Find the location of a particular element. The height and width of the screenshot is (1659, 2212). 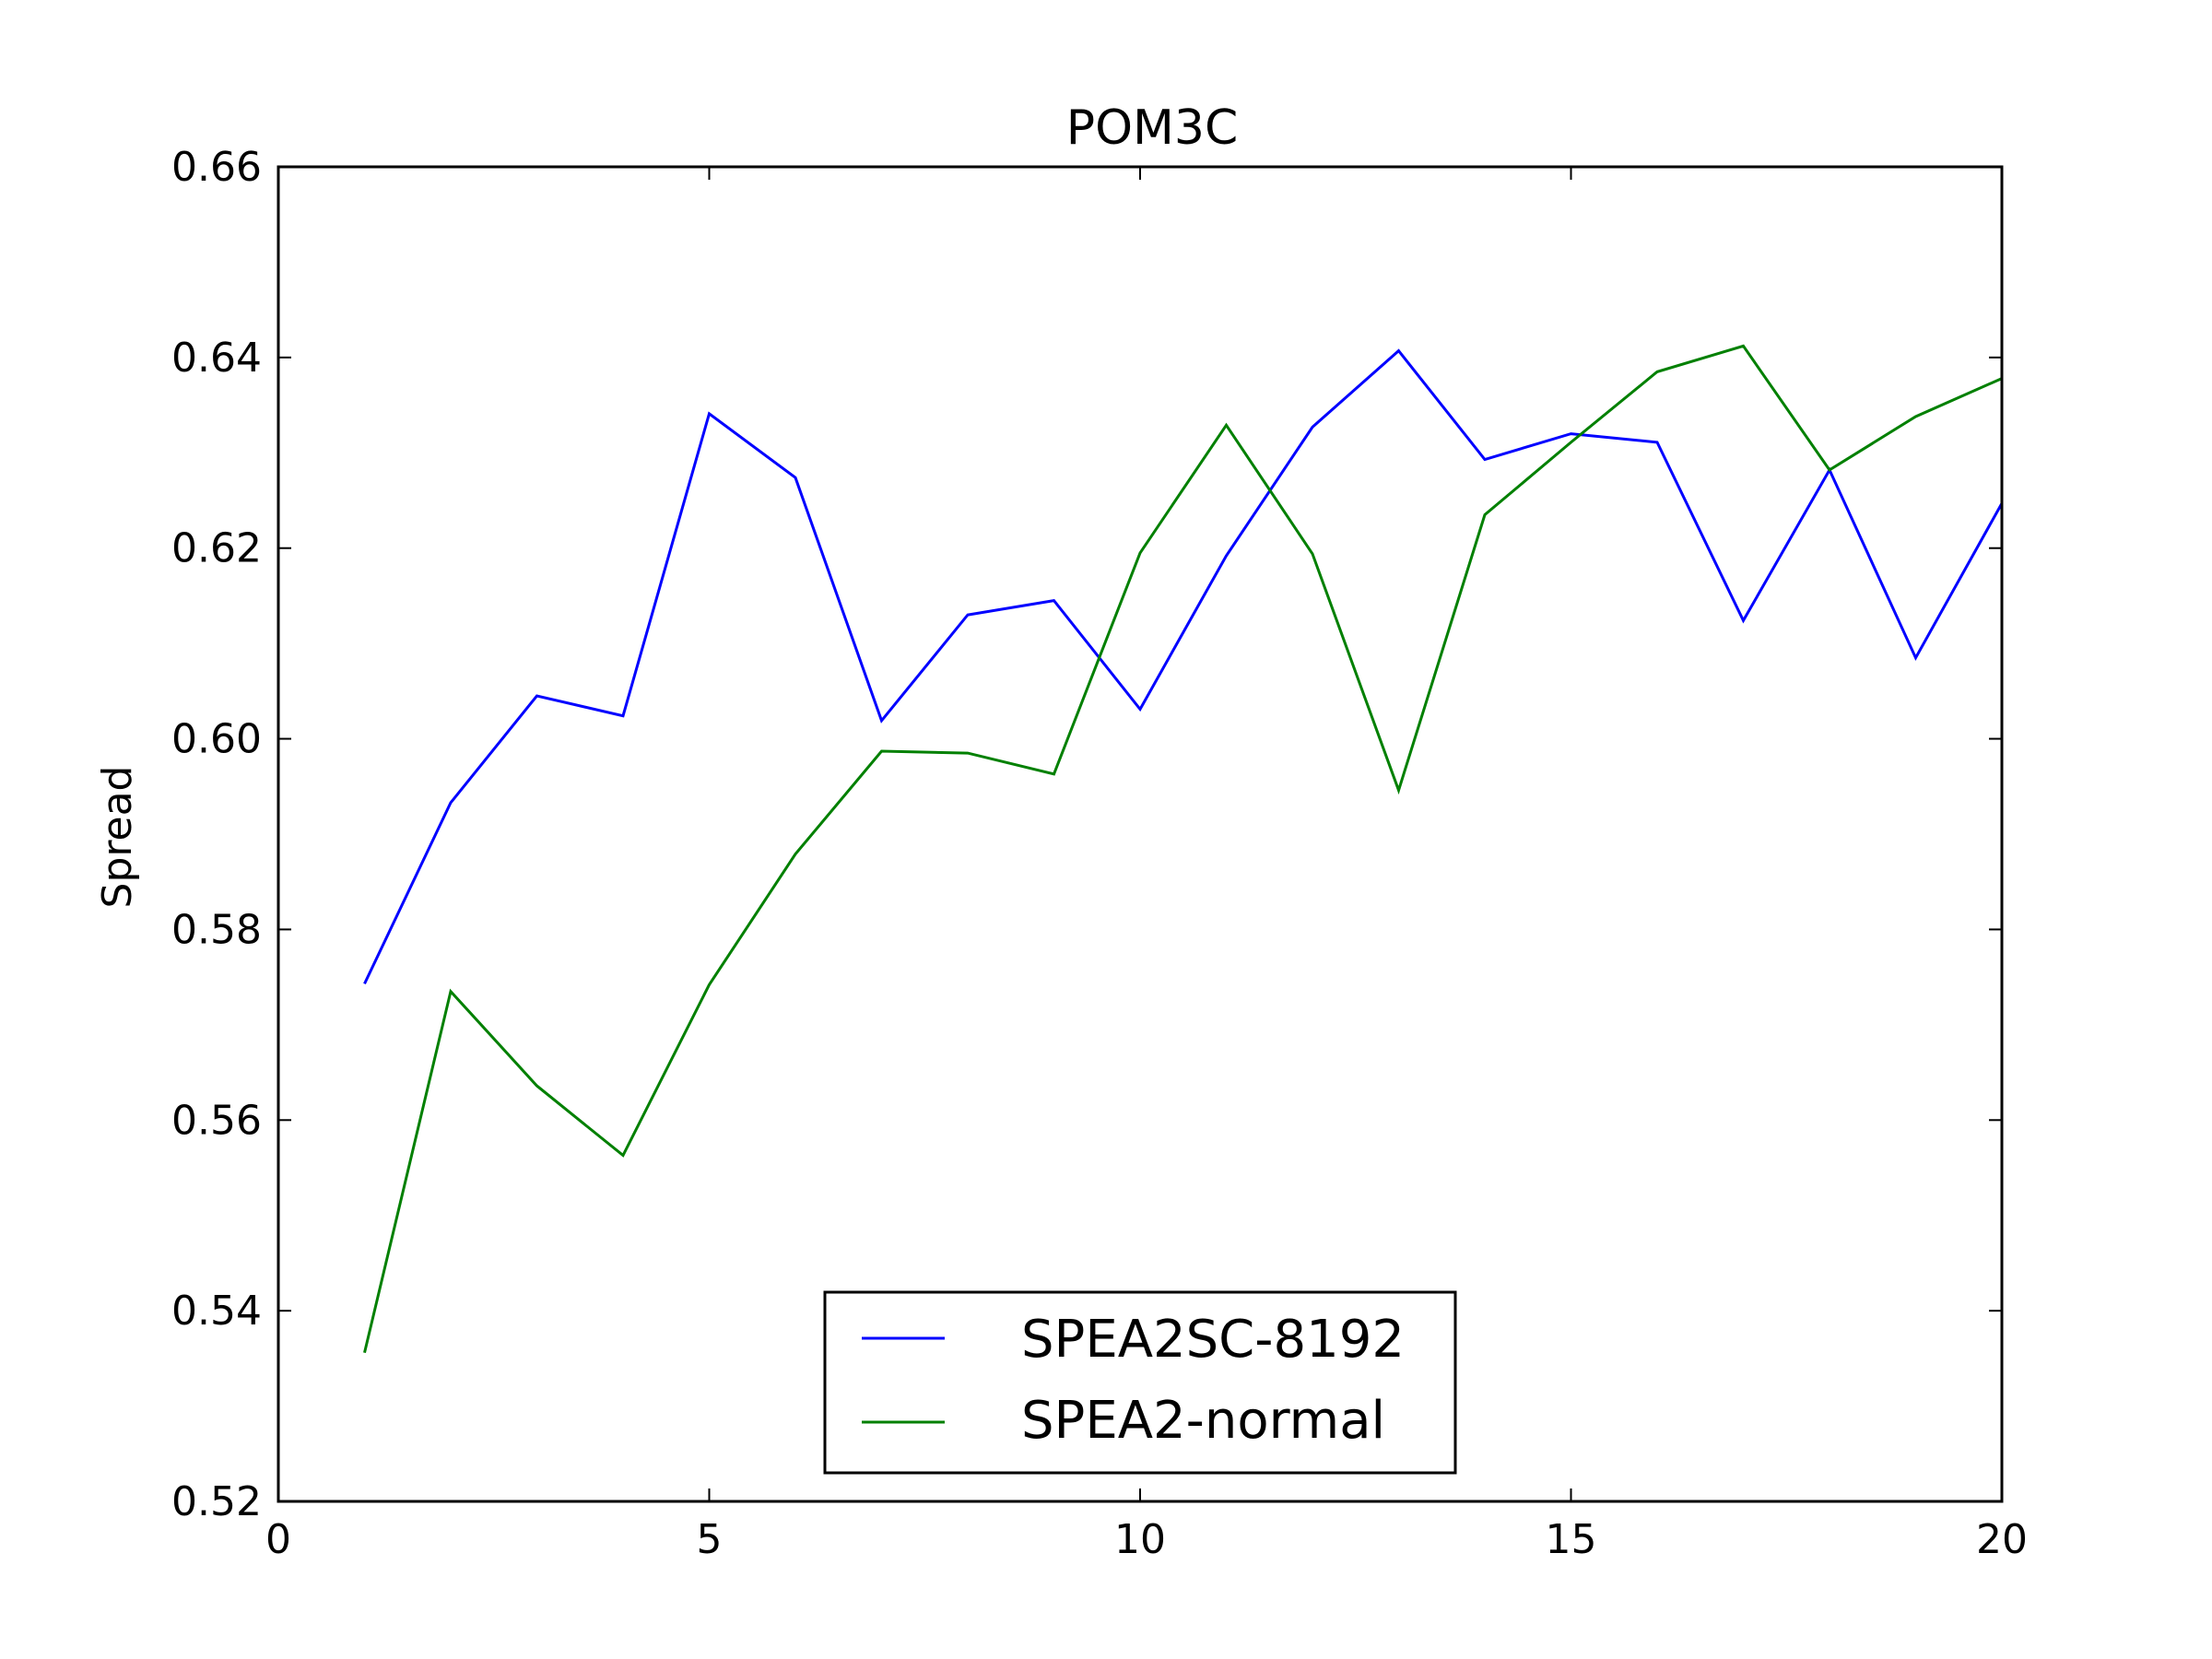

x-tick-label: 0 is located at coordinates (278, 1539).